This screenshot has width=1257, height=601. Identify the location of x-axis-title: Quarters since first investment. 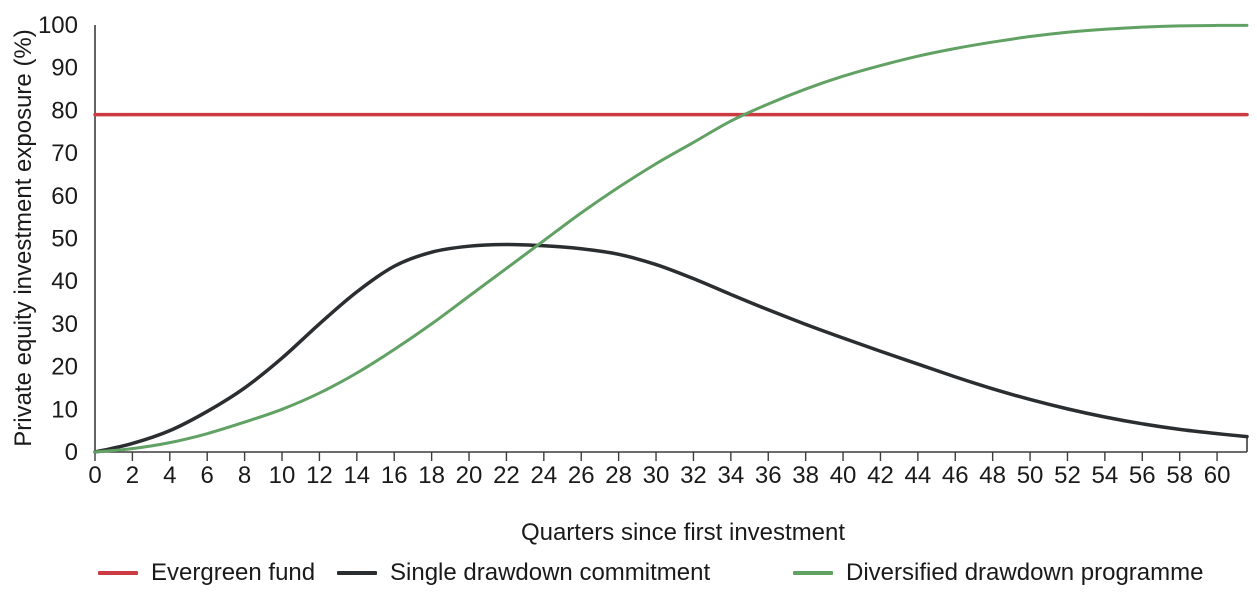
(683, 532).